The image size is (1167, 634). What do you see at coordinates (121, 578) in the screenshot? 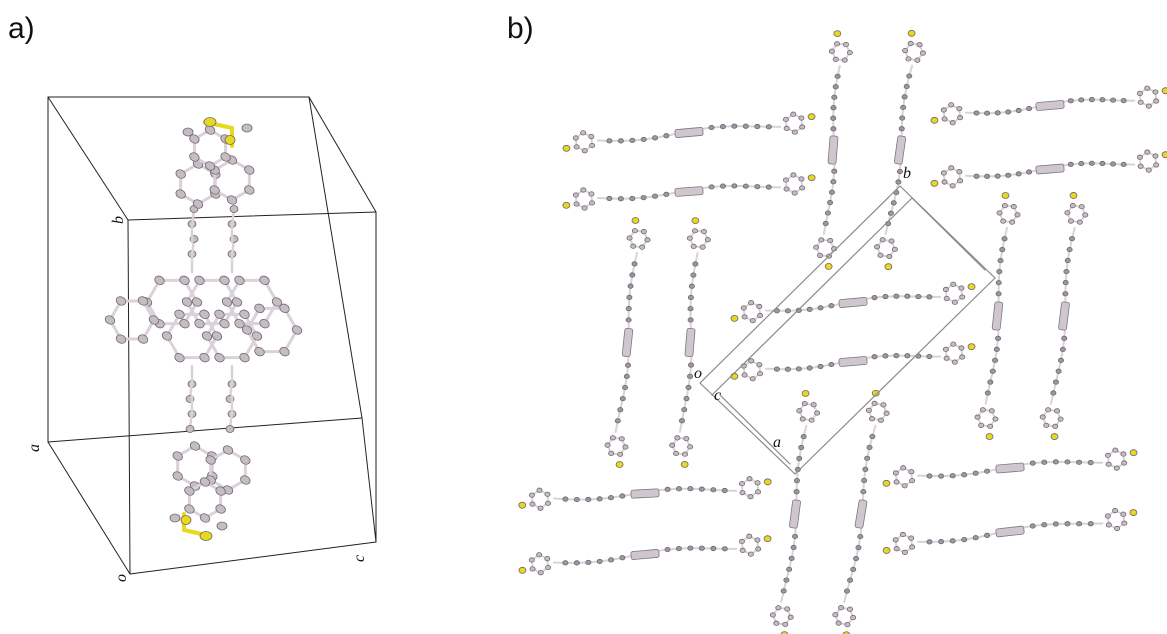
I see `panel-a-origin-label: o` at bounding box center [121, 578].